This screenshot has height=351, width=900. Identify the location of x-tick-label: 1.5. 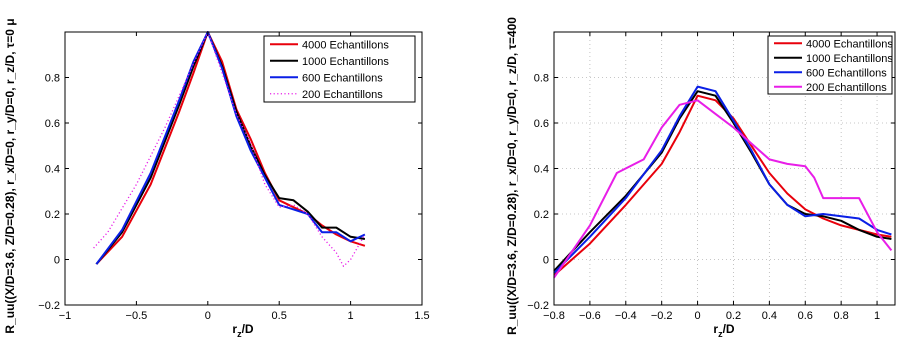
(421, 316).